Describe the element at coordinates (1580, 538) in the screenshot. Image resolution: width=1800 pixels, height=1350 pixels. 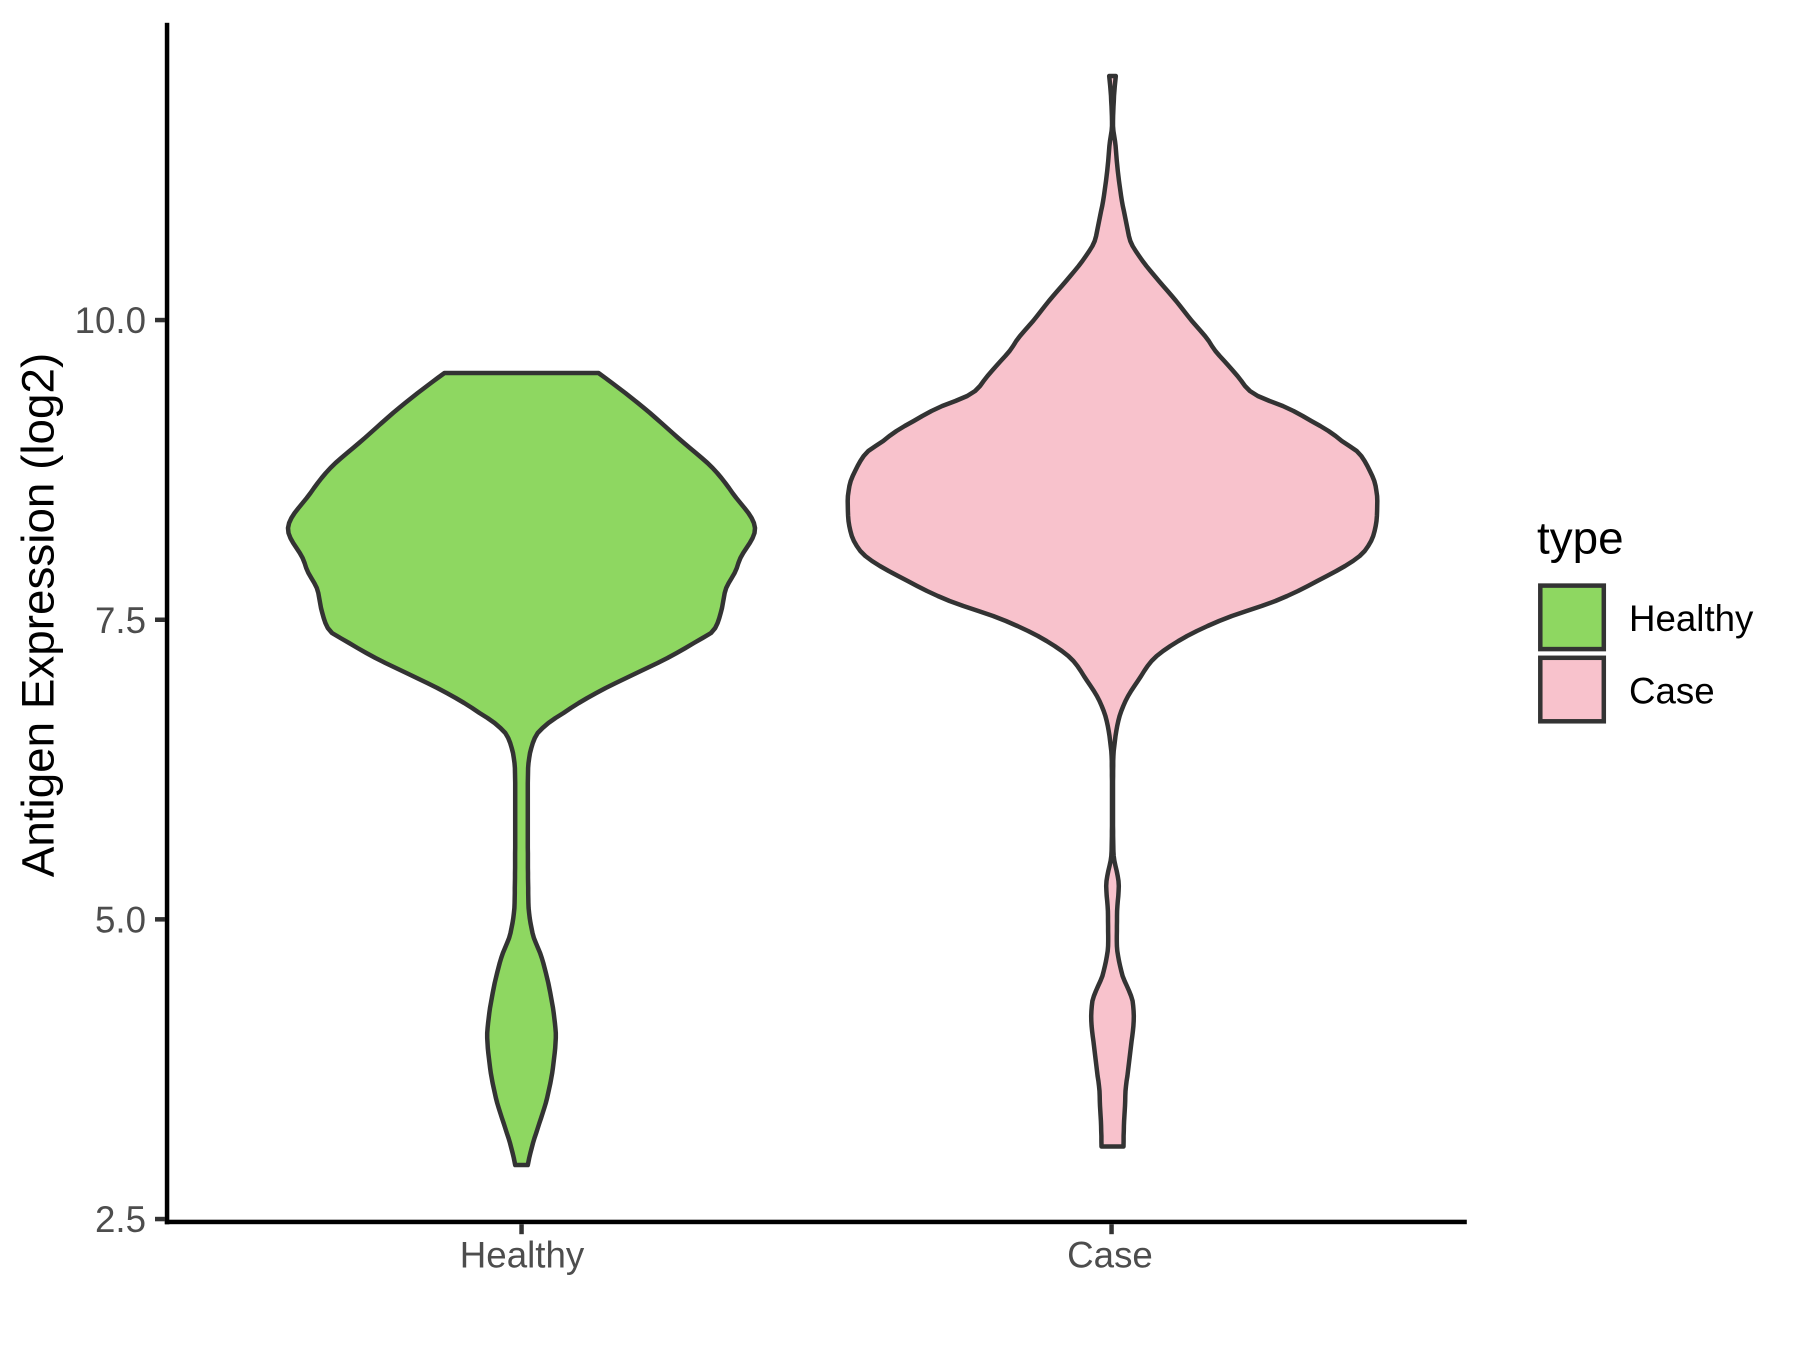
I see `svg-text: type` at that location.